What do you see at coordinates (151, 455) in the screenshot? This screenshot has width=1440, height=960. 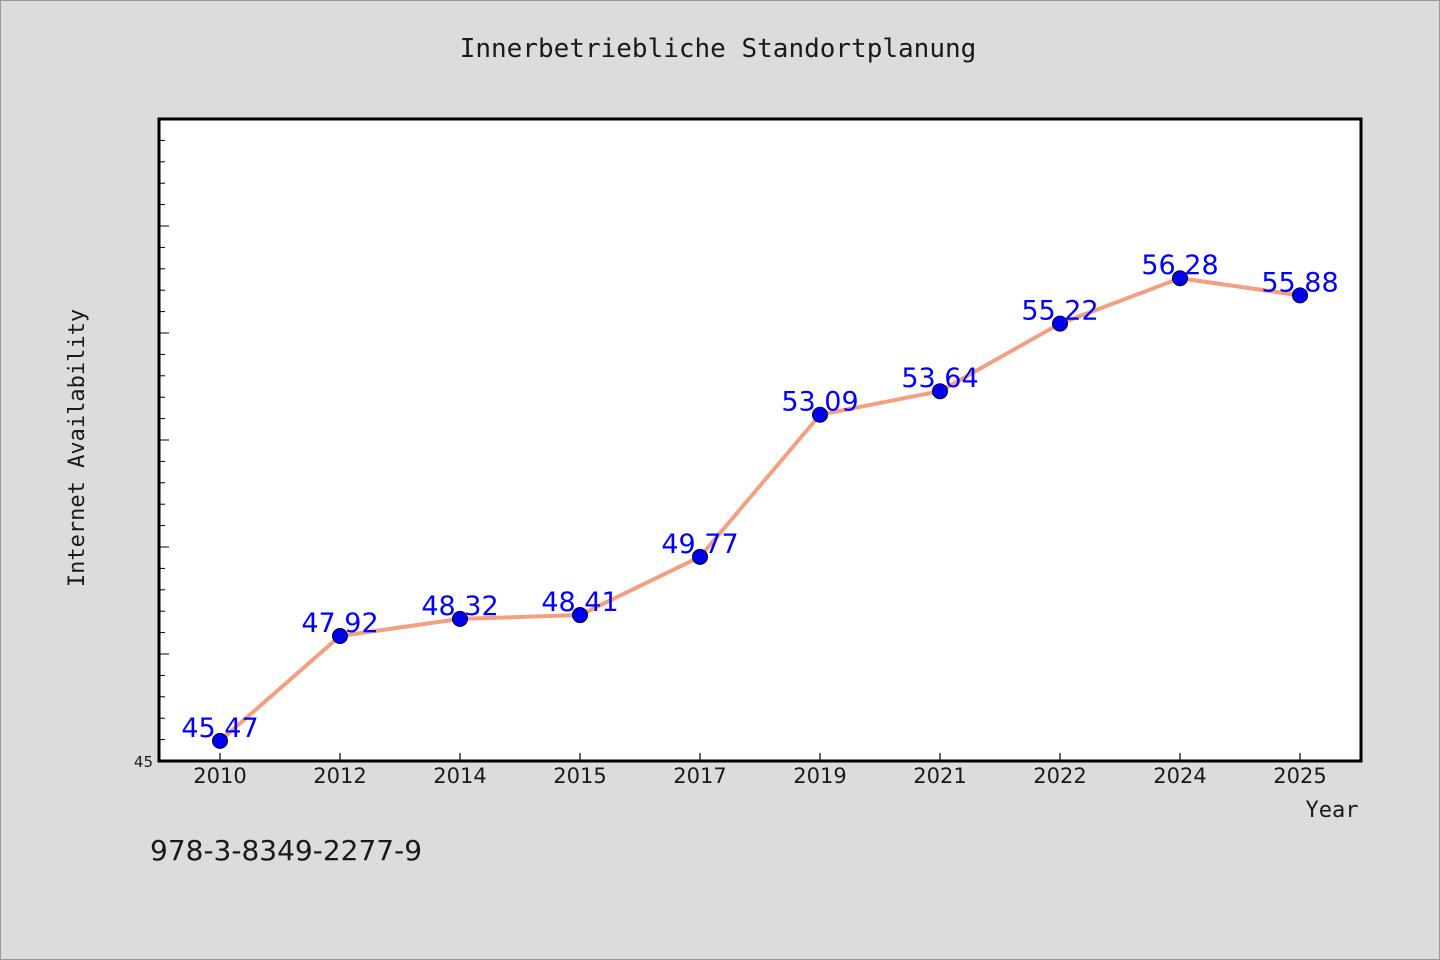 I see `y-axis-ticks: 45` at bounding box center [151, 455].